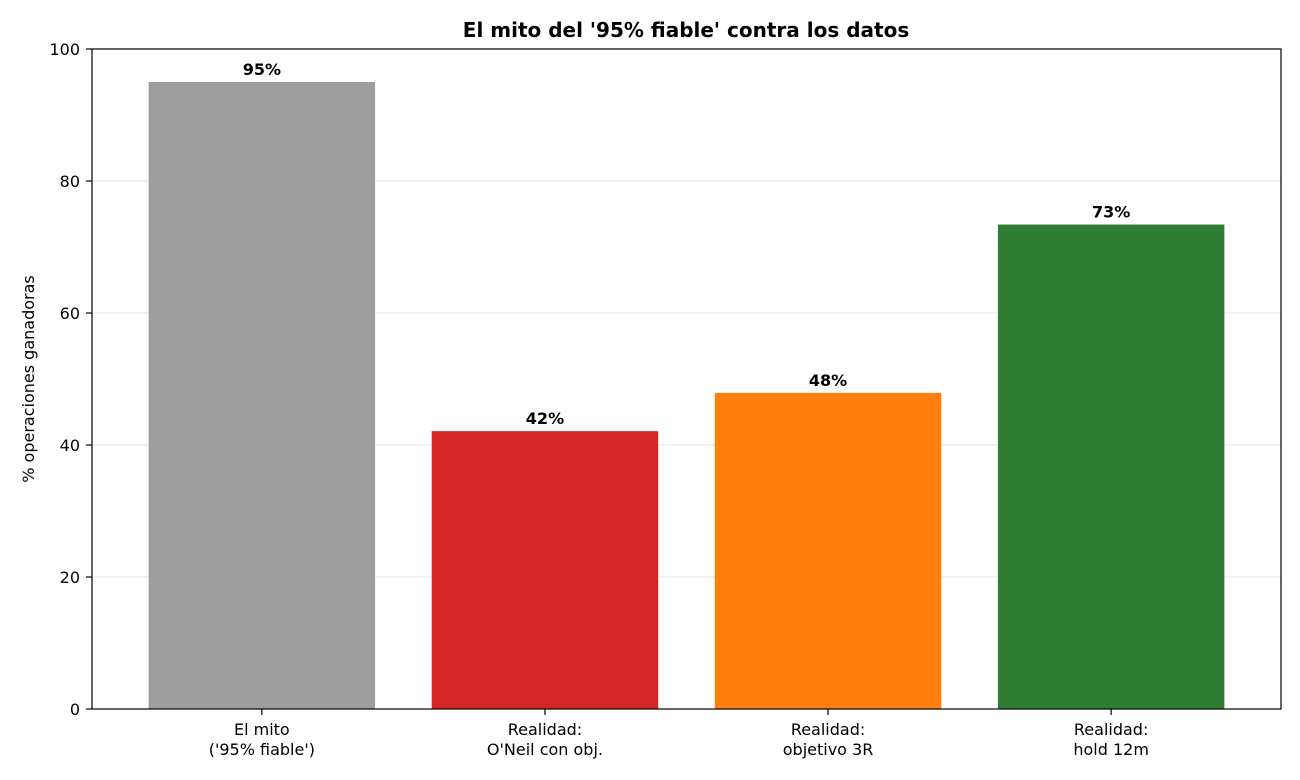 The image size is (1300, 780). What do you see at coordinates (70, 445) in the screenshot?
I see `y-tick-label: 40` at bounding box center [70, 445].